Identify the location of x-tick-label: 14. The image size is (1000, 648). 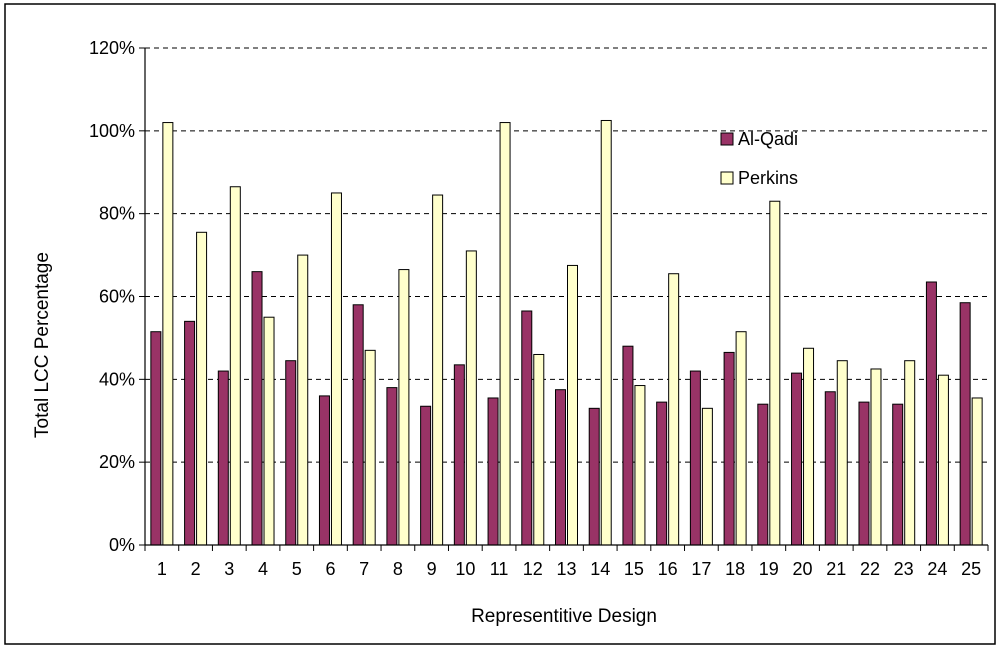
(600, 569).